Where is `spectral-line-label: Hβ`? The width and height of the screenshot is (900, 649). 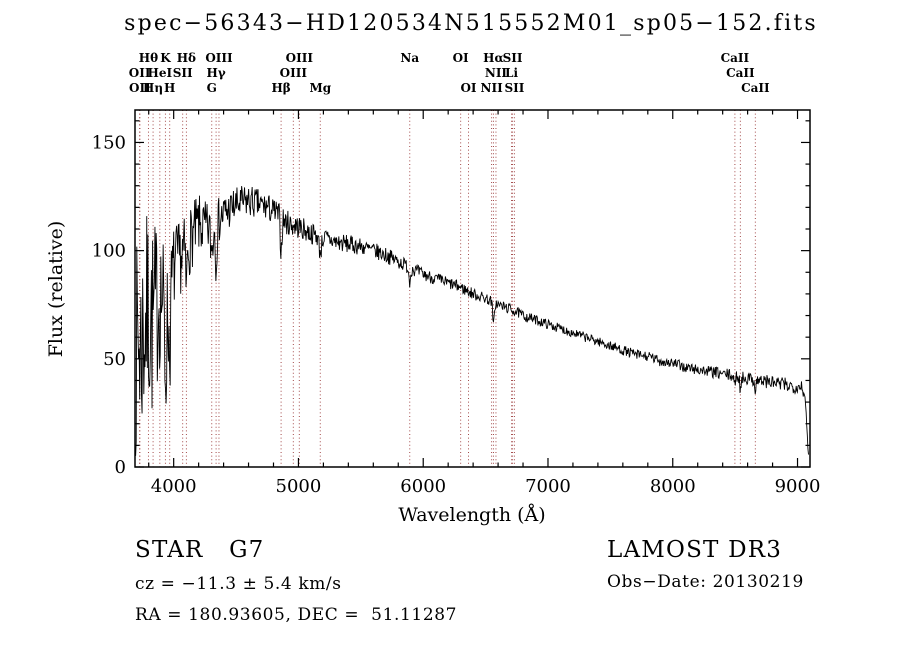
spectral-line-label: Hβ is located at coordinates (280, 88).